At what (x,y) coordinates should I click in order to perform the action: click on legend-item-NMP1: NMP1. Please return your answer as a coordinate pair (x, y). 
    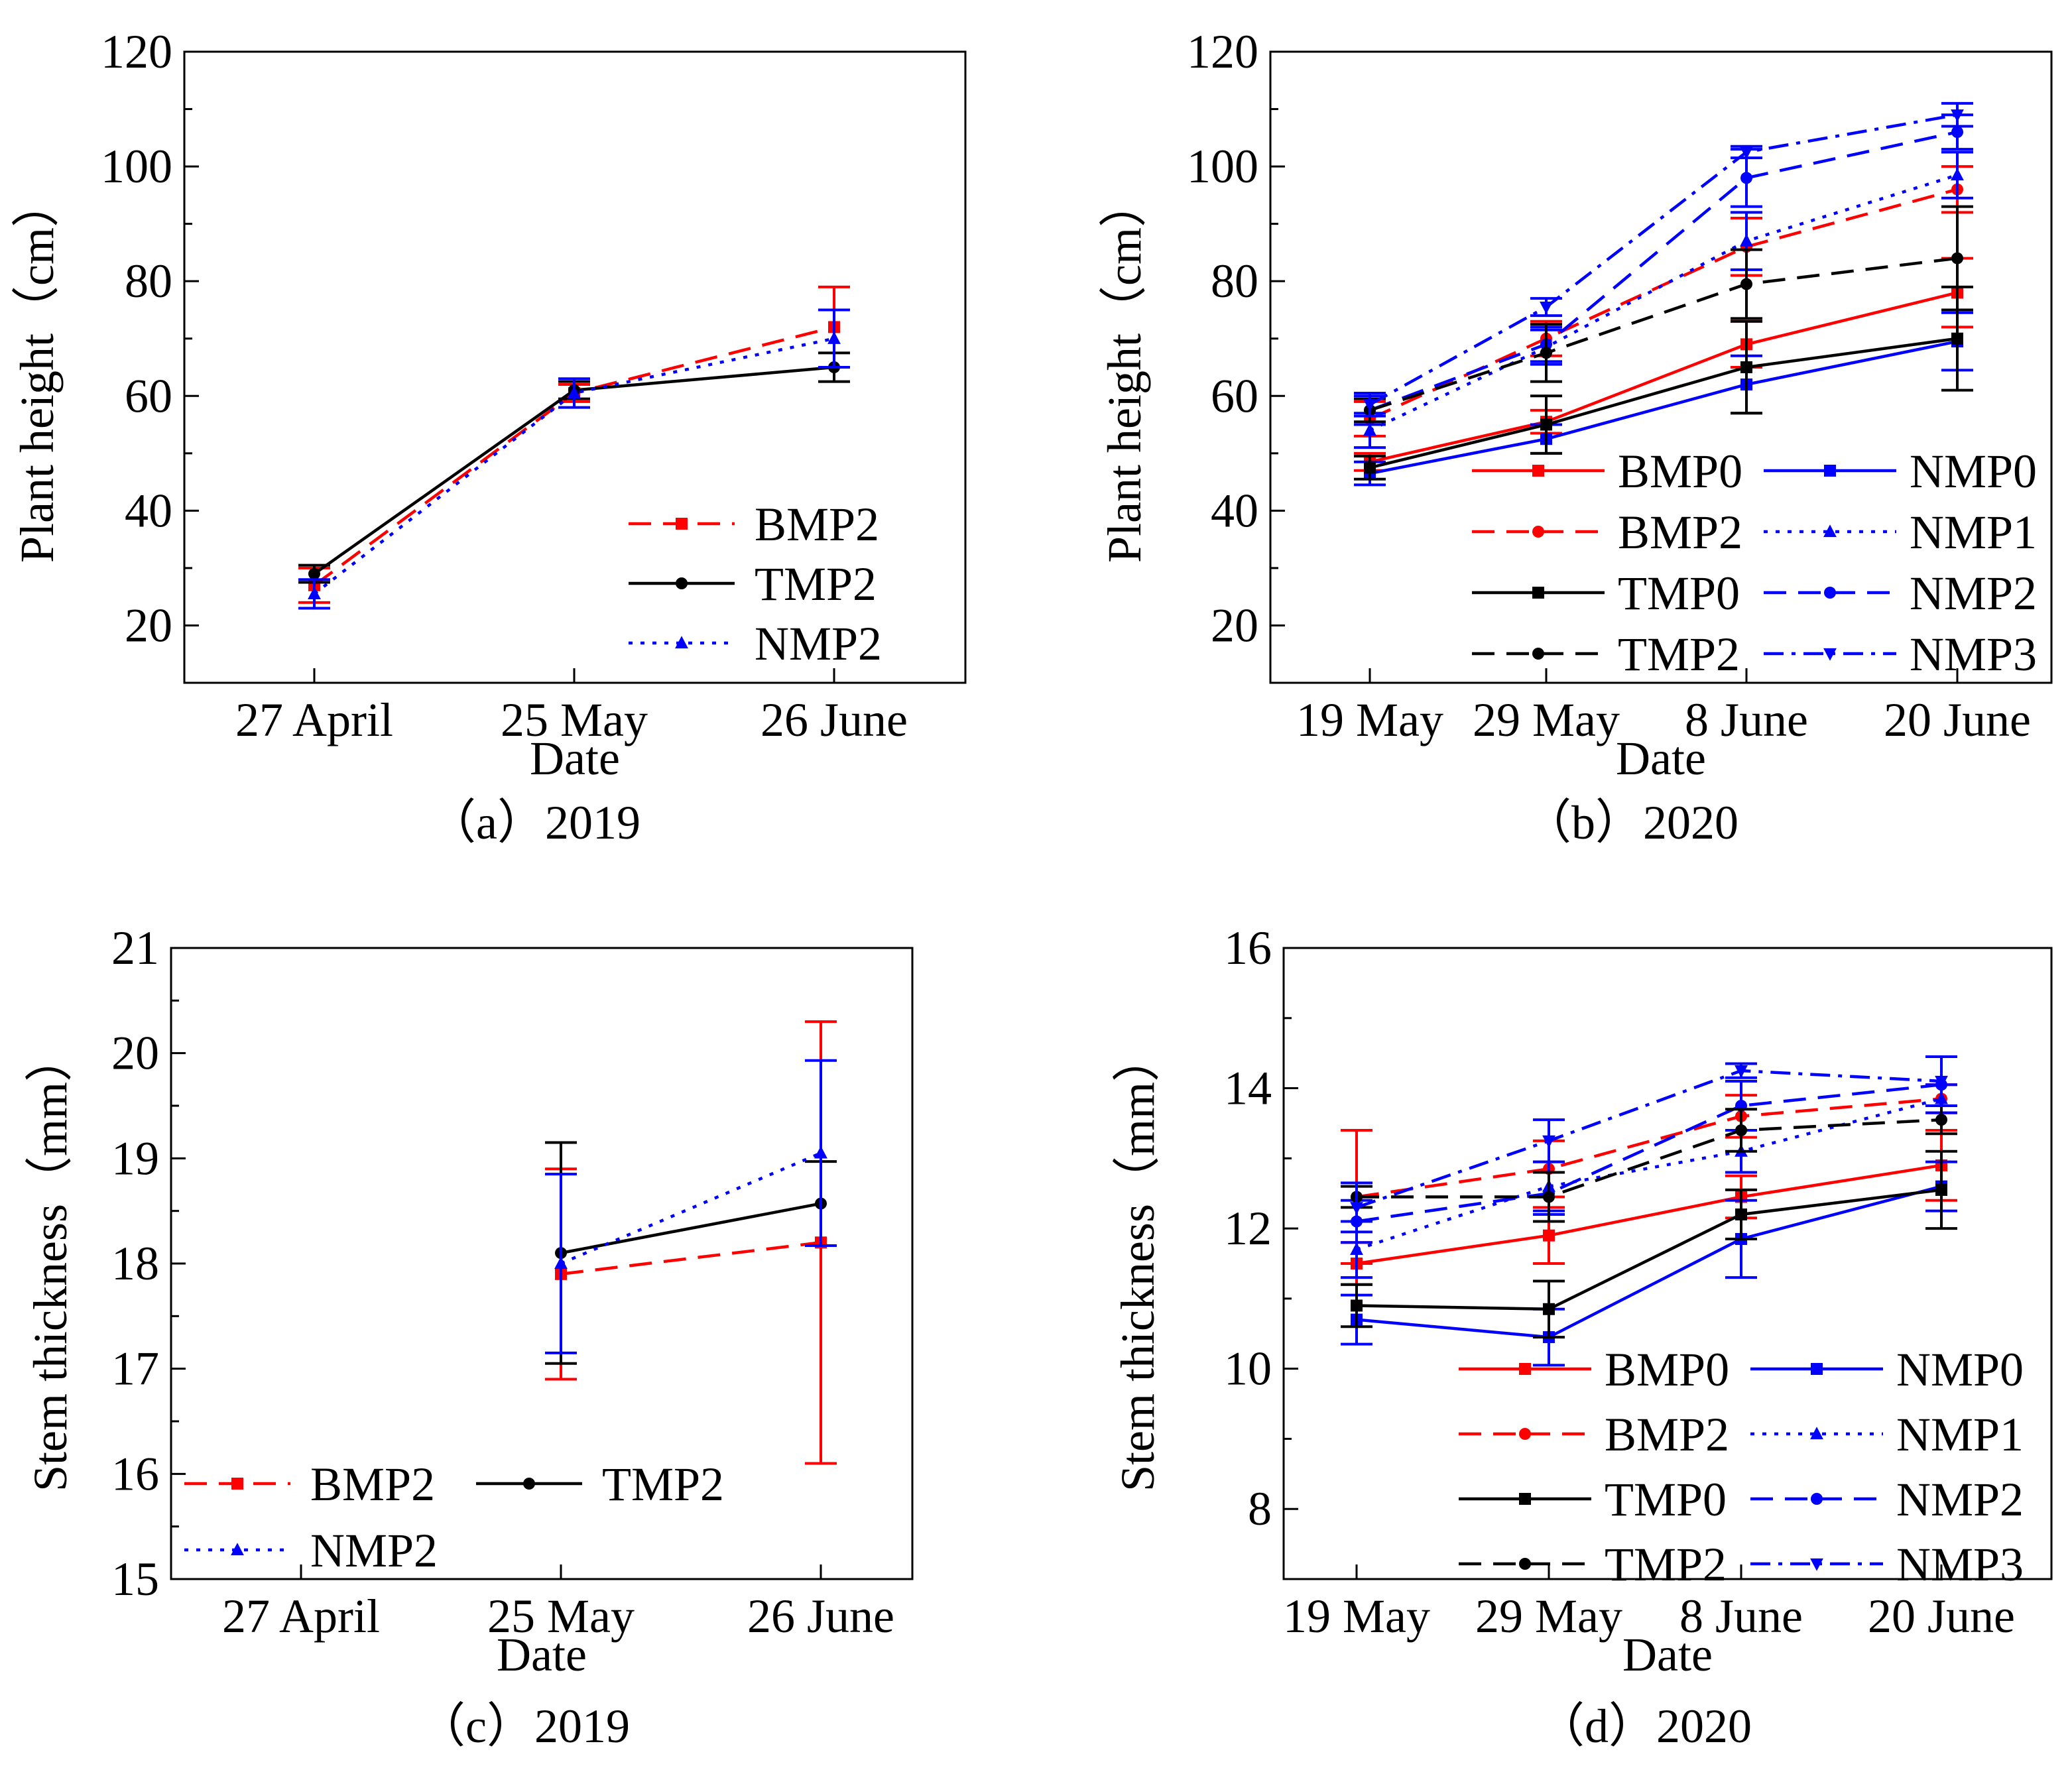
    Looking at the image, I should click on (1900, 532).